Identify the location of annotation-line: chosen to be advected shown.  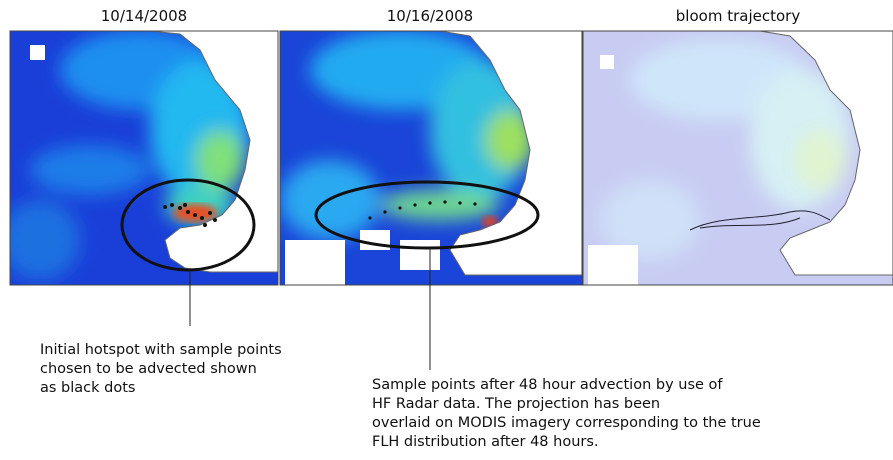
(148, 369).